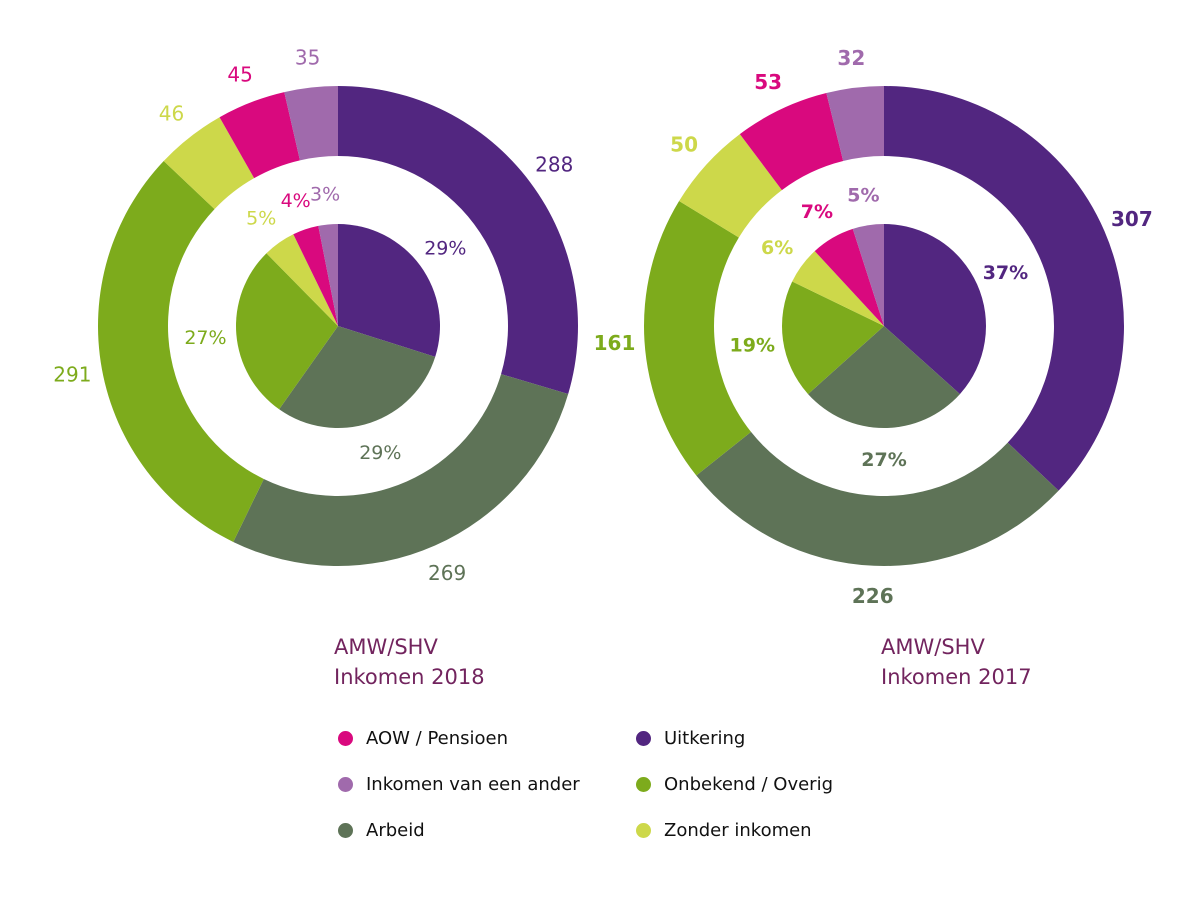  Describe the element at coordinates (409, 662) in the screenshot. I see `chart-caption-2018: AMW/SHV Inkomen 2018` at that location.